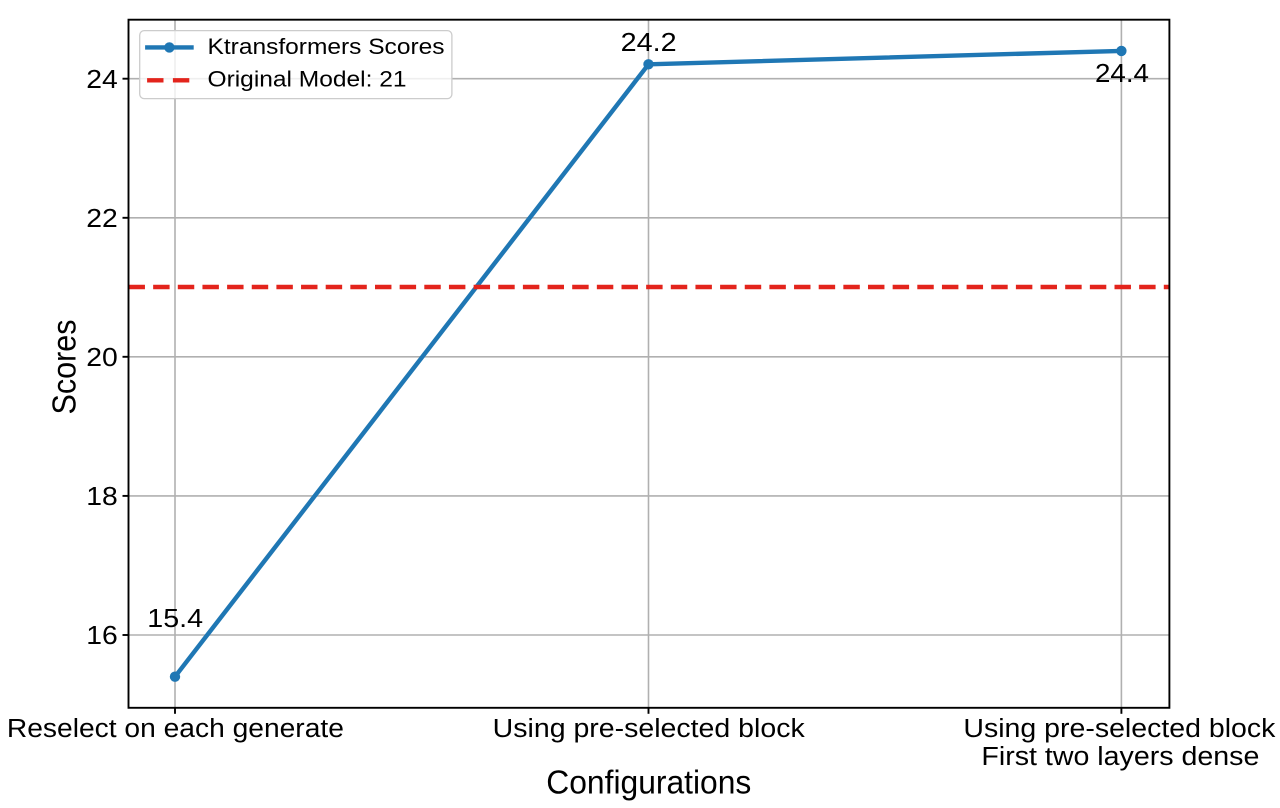  I want to click on svg-text: First two layers dense, so click(1120, 757).